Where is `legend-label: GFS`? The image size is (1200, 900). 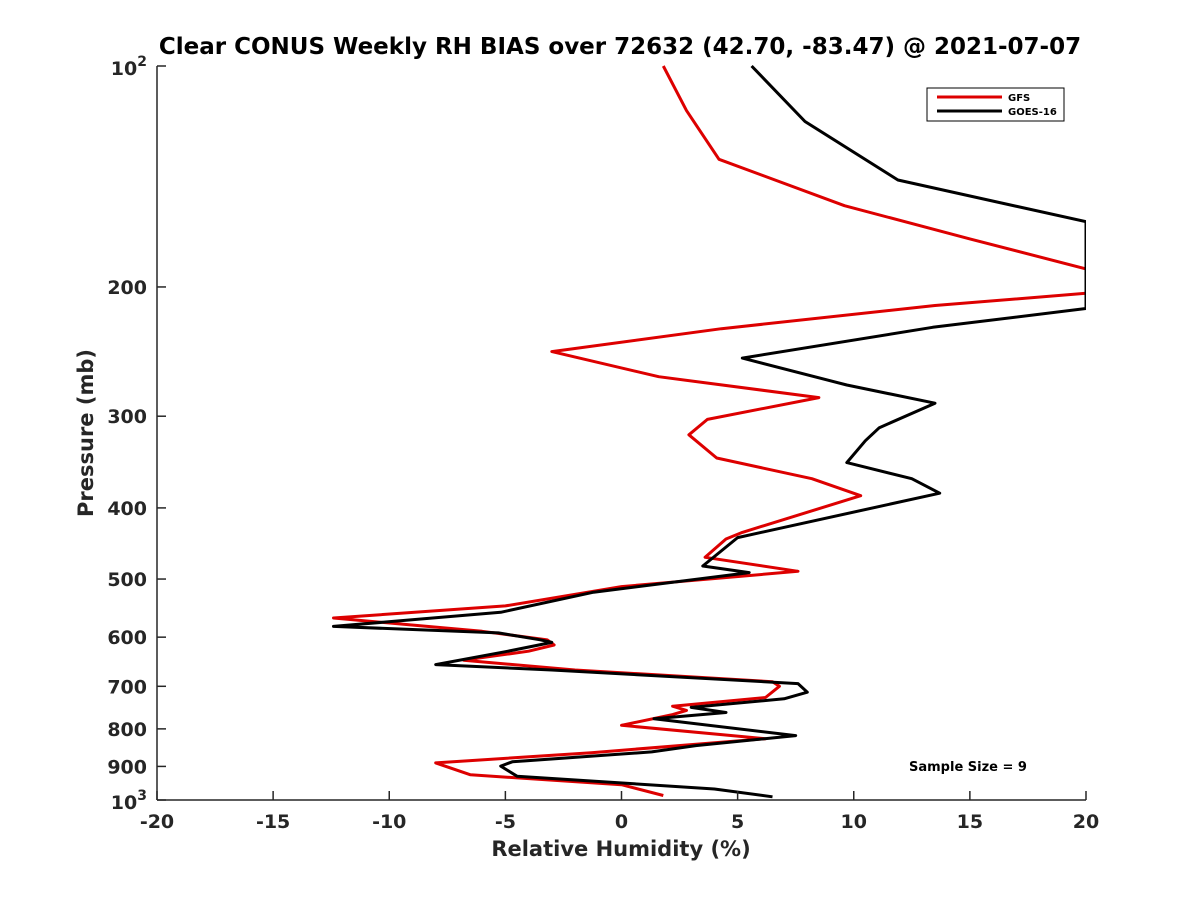 legend-label: GFS is located at coordinates (1019, 98).